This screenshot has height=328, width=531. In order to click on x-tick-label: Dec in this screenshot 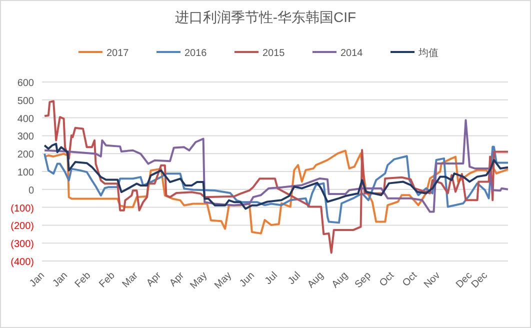, I will do `click(480, 280)`.